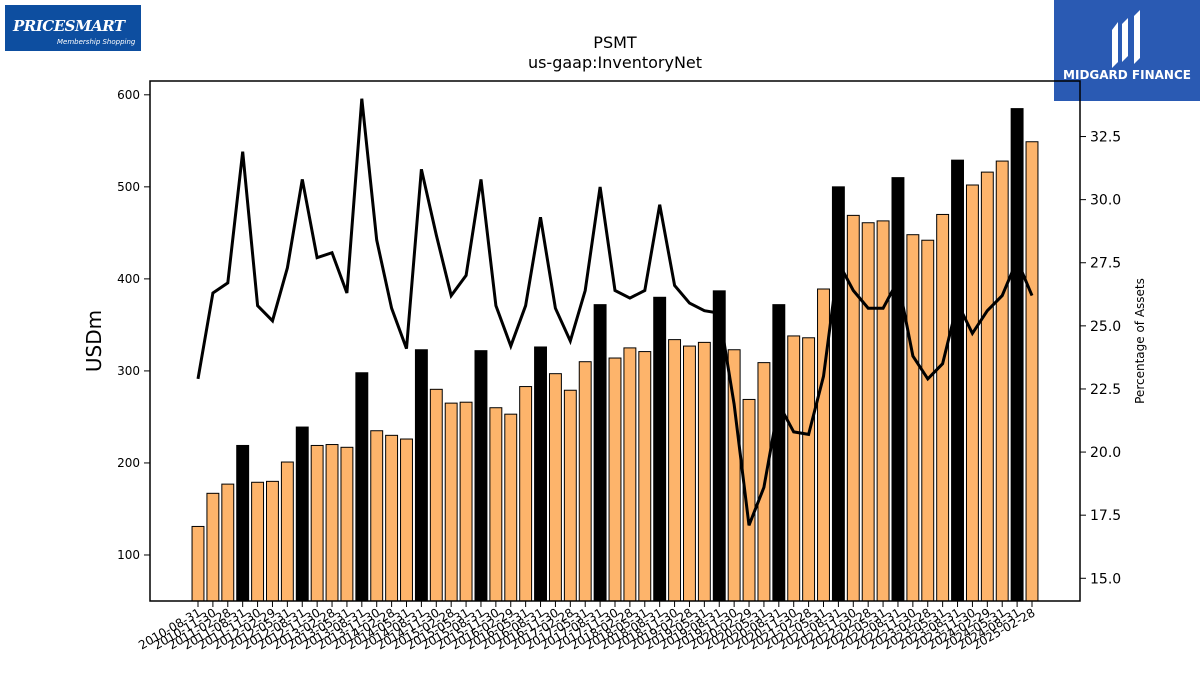  Describe the element at coordinates (1105, 138) in the screenshot. I see `y2-tick-label: 32.5` at that location.